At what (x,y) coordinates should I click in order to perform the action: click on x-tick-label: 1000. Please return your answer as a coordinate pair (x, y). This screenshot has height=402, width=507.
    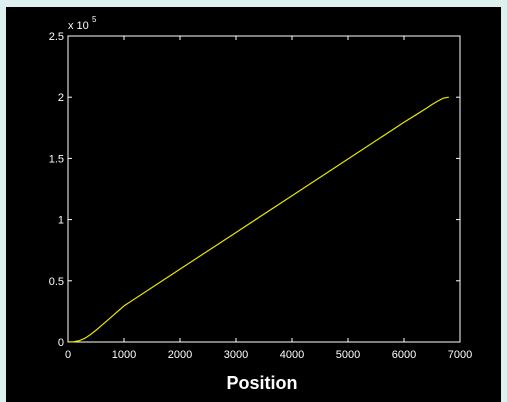
    Looking at the image, I should click on (124, 355).